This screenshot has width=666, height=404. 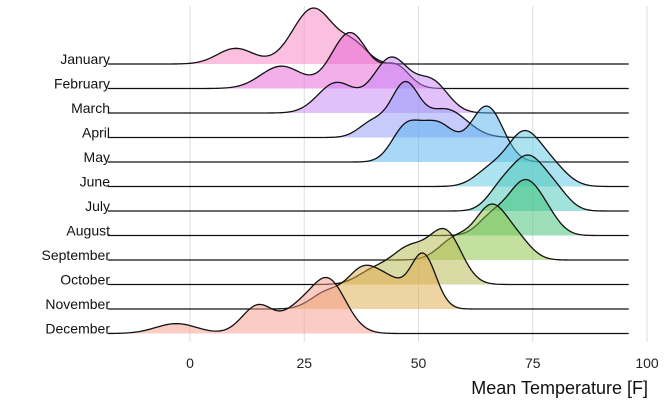 What do you see at coordinates (82, 84) in the screenshot?
I see `month-label: February` at bounding box center [82, 84].